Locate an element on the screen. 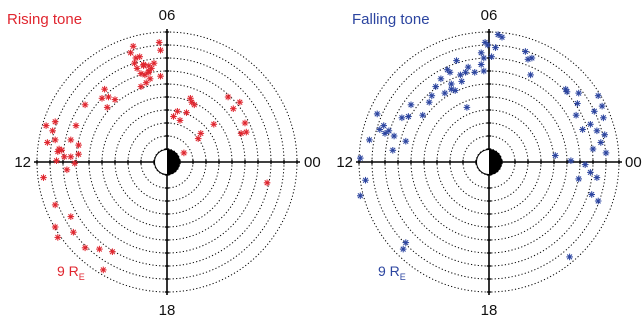 This screenshot has width=644, height=324. radius-label: 9 RE is located at coordinates (392, 272).